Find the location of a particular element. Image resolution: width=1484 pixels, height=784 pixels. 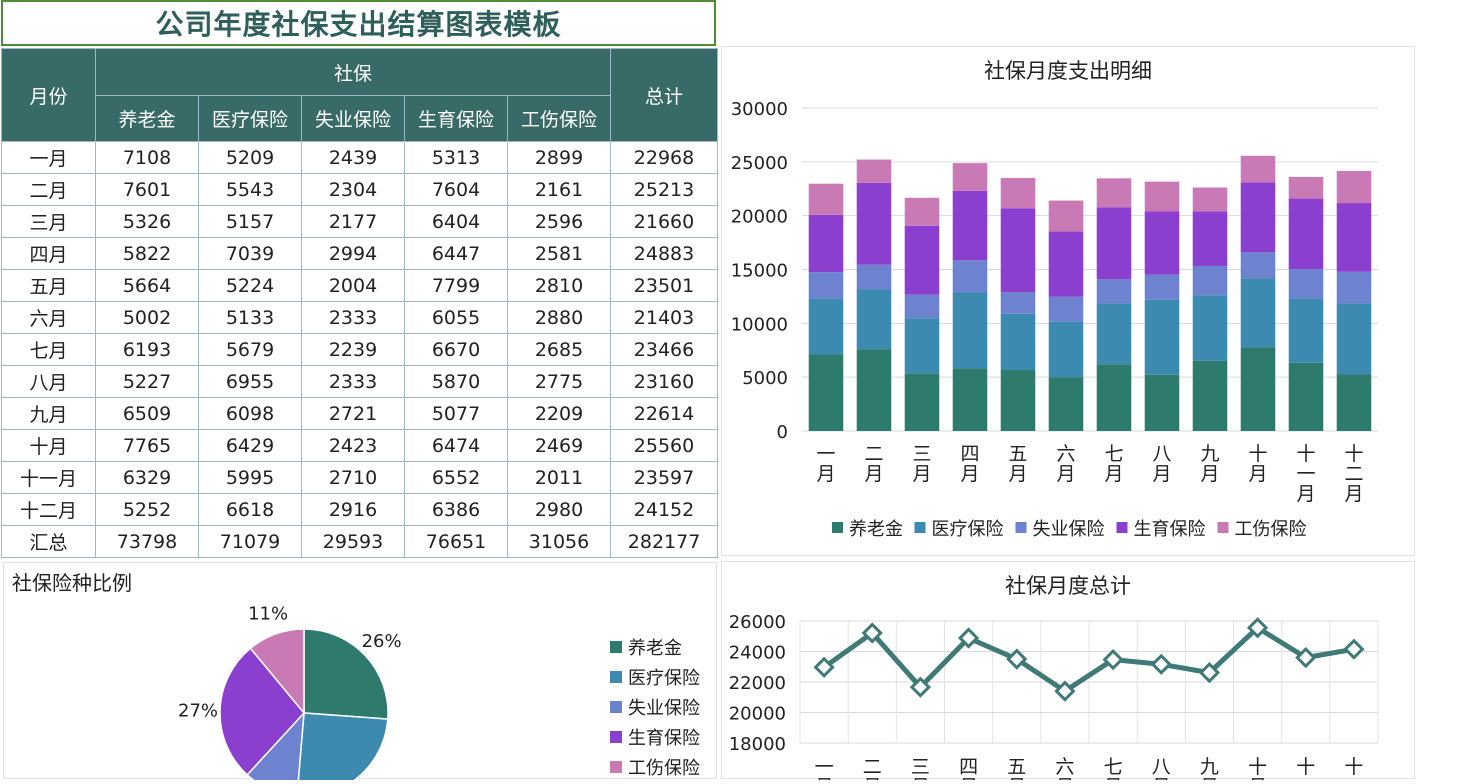

total-cell: 23466 is located at coordinates (664, 349).